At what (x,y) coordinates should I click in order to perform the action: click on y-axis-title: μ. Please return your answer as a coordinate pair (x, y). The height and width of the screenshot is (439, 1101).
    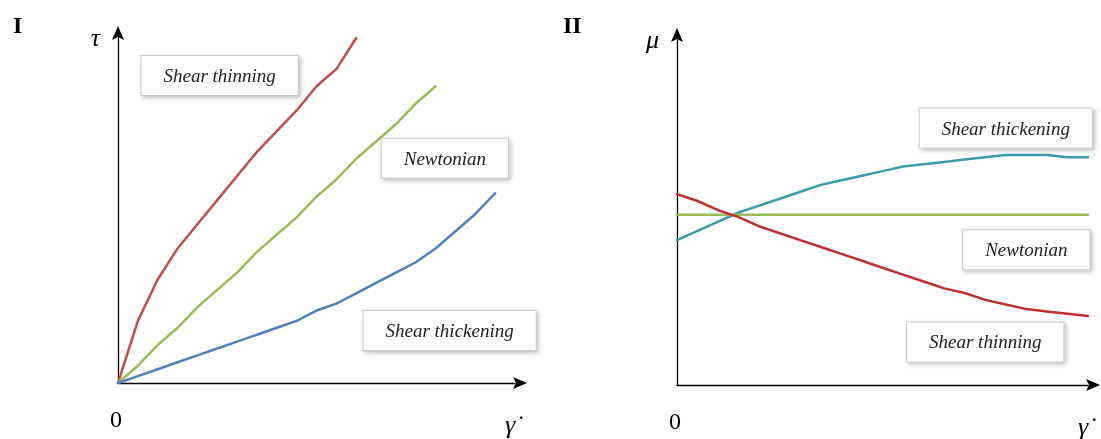
    Looking at the image, I should click on (651, 39).